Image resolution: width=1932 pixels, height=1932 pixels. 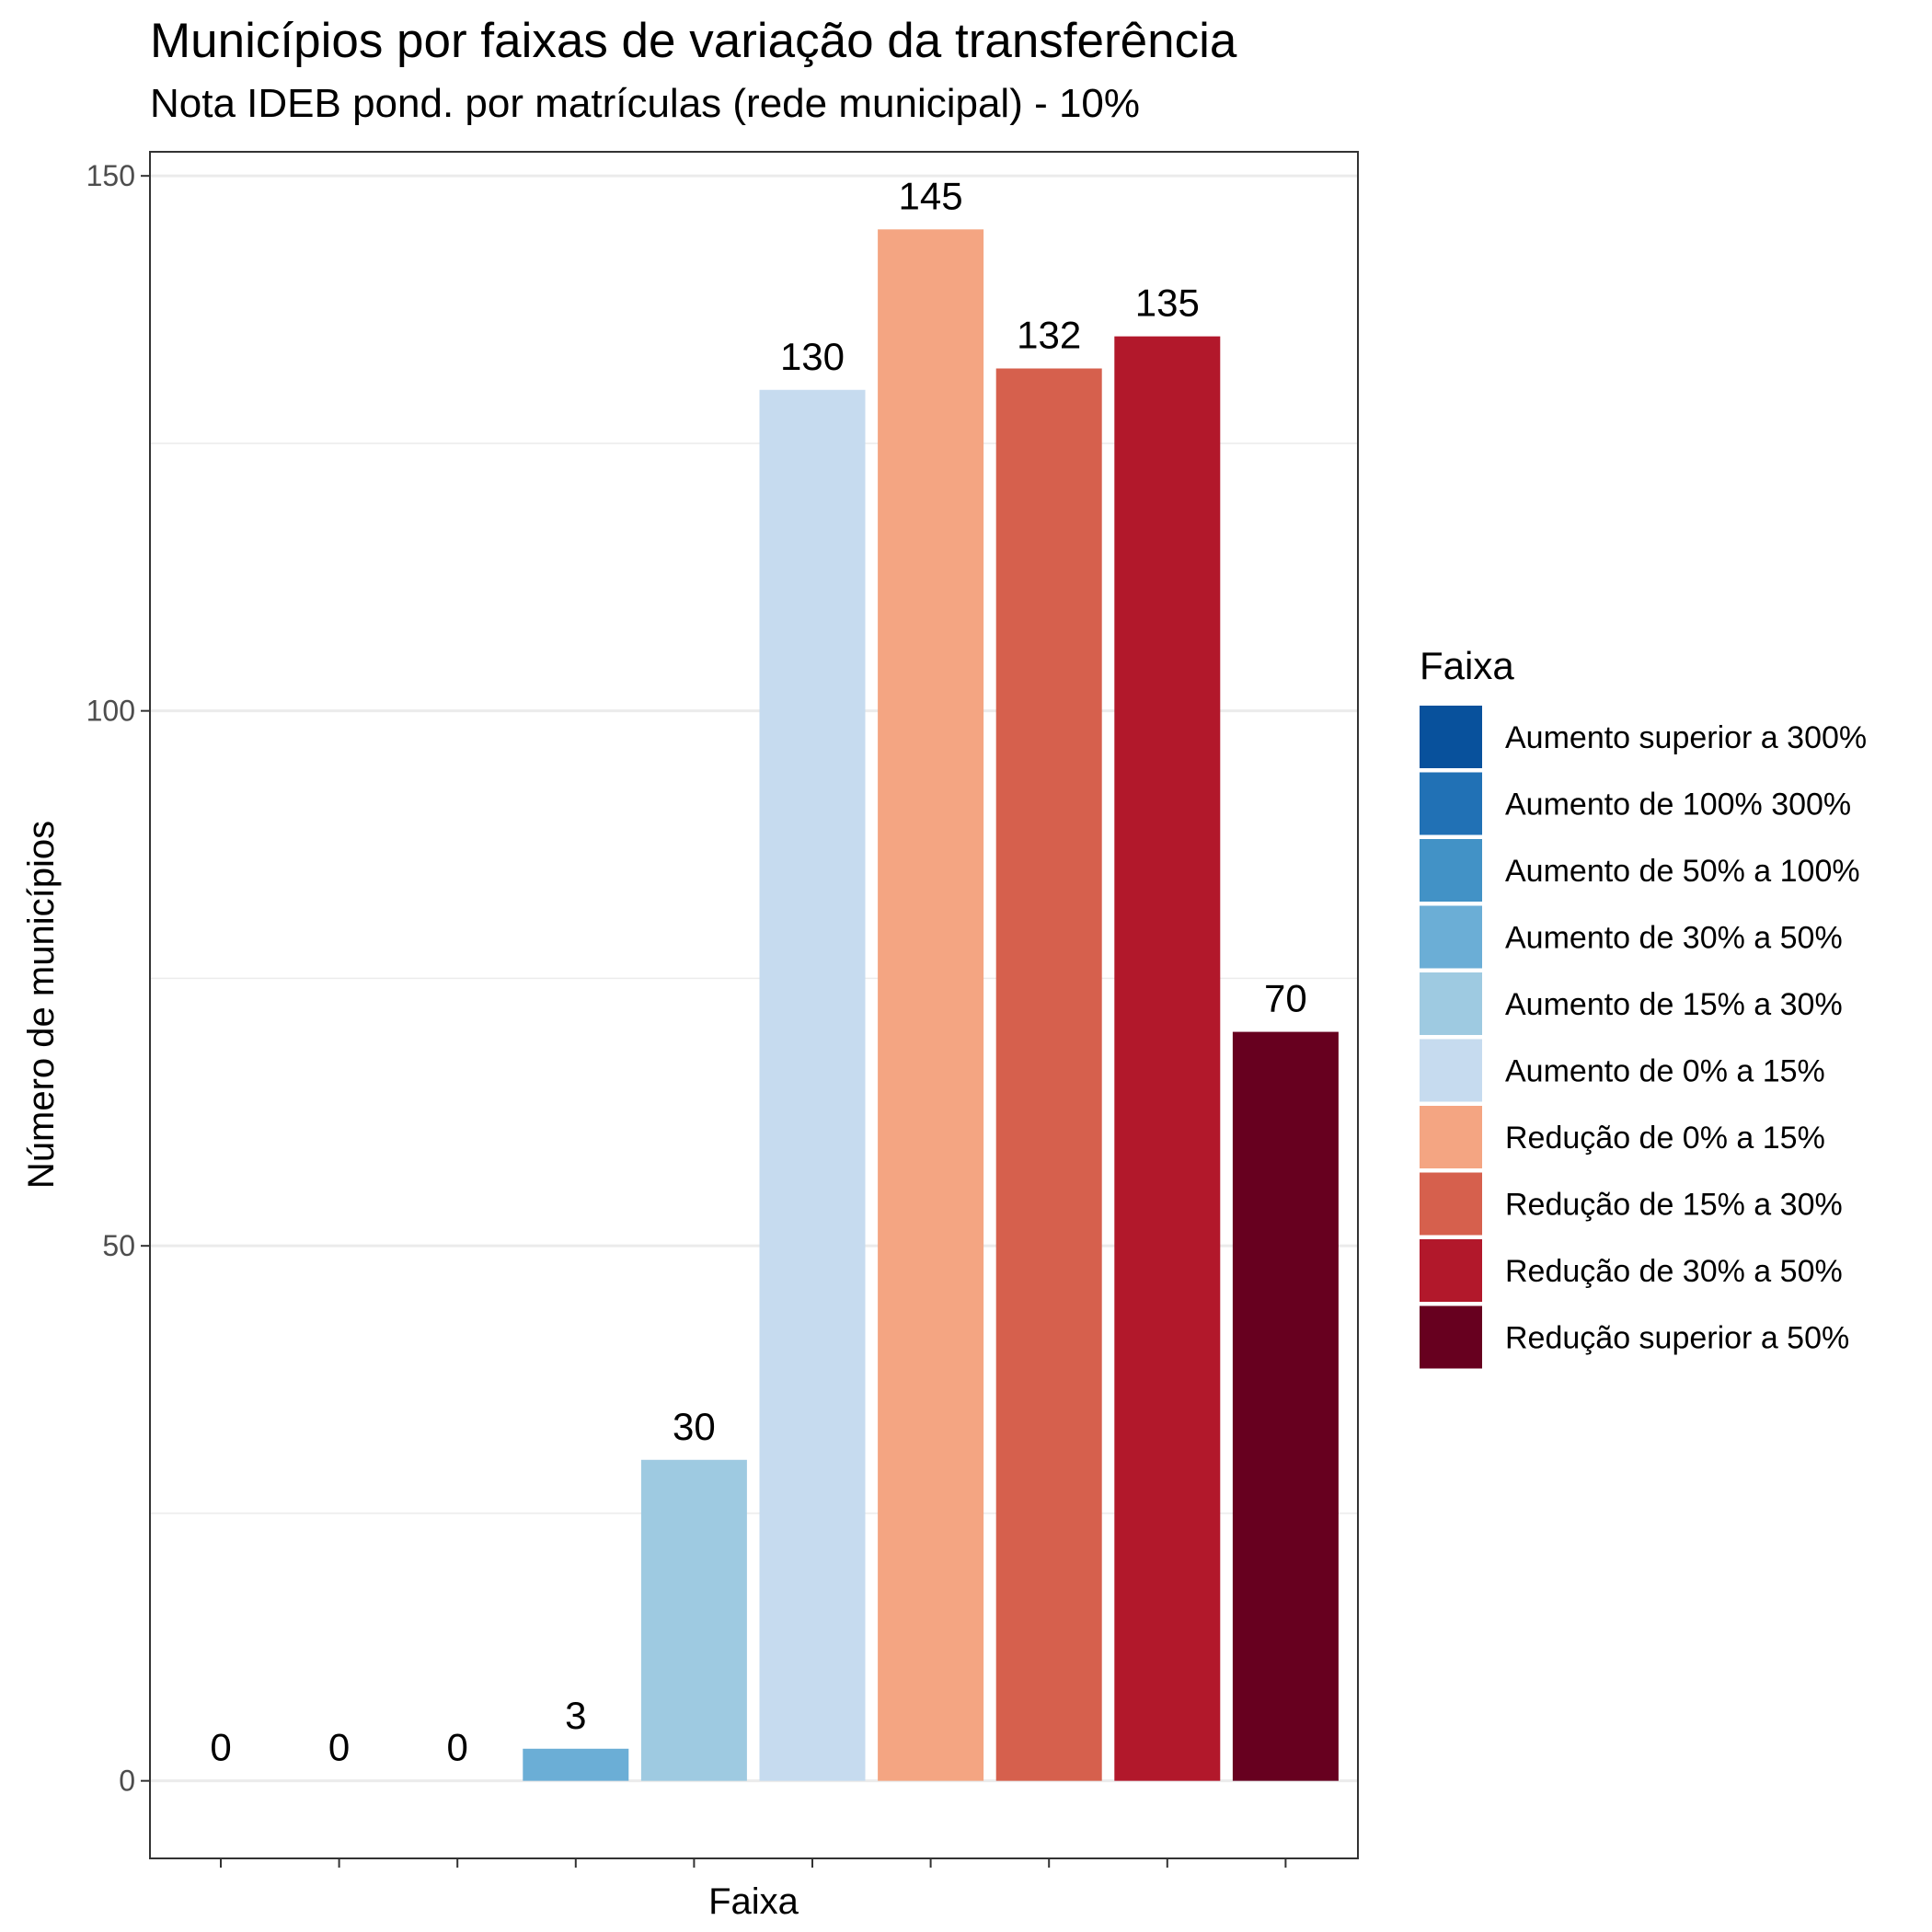 I want to click on legend-label: Aumento de 50% a 100%, so click(x=1682, y=871).